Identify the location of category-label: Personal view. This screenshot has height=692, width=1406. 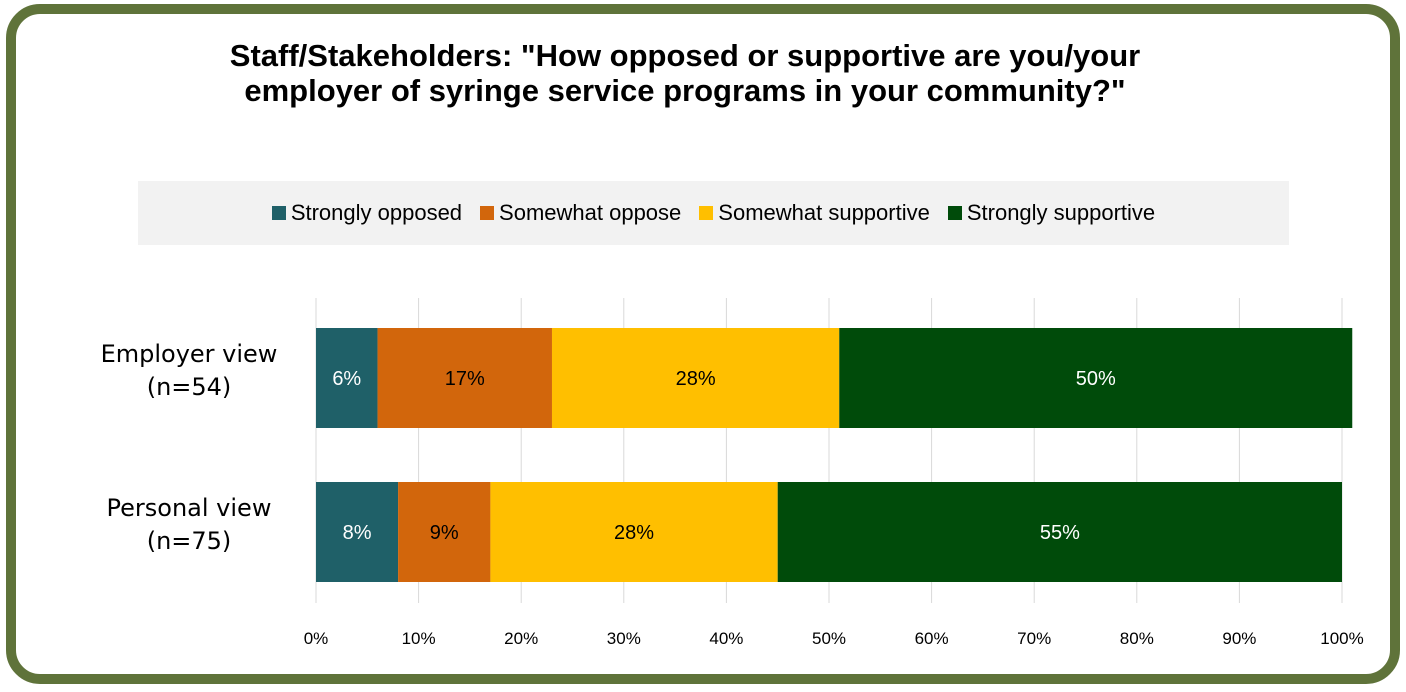
(189, 508).